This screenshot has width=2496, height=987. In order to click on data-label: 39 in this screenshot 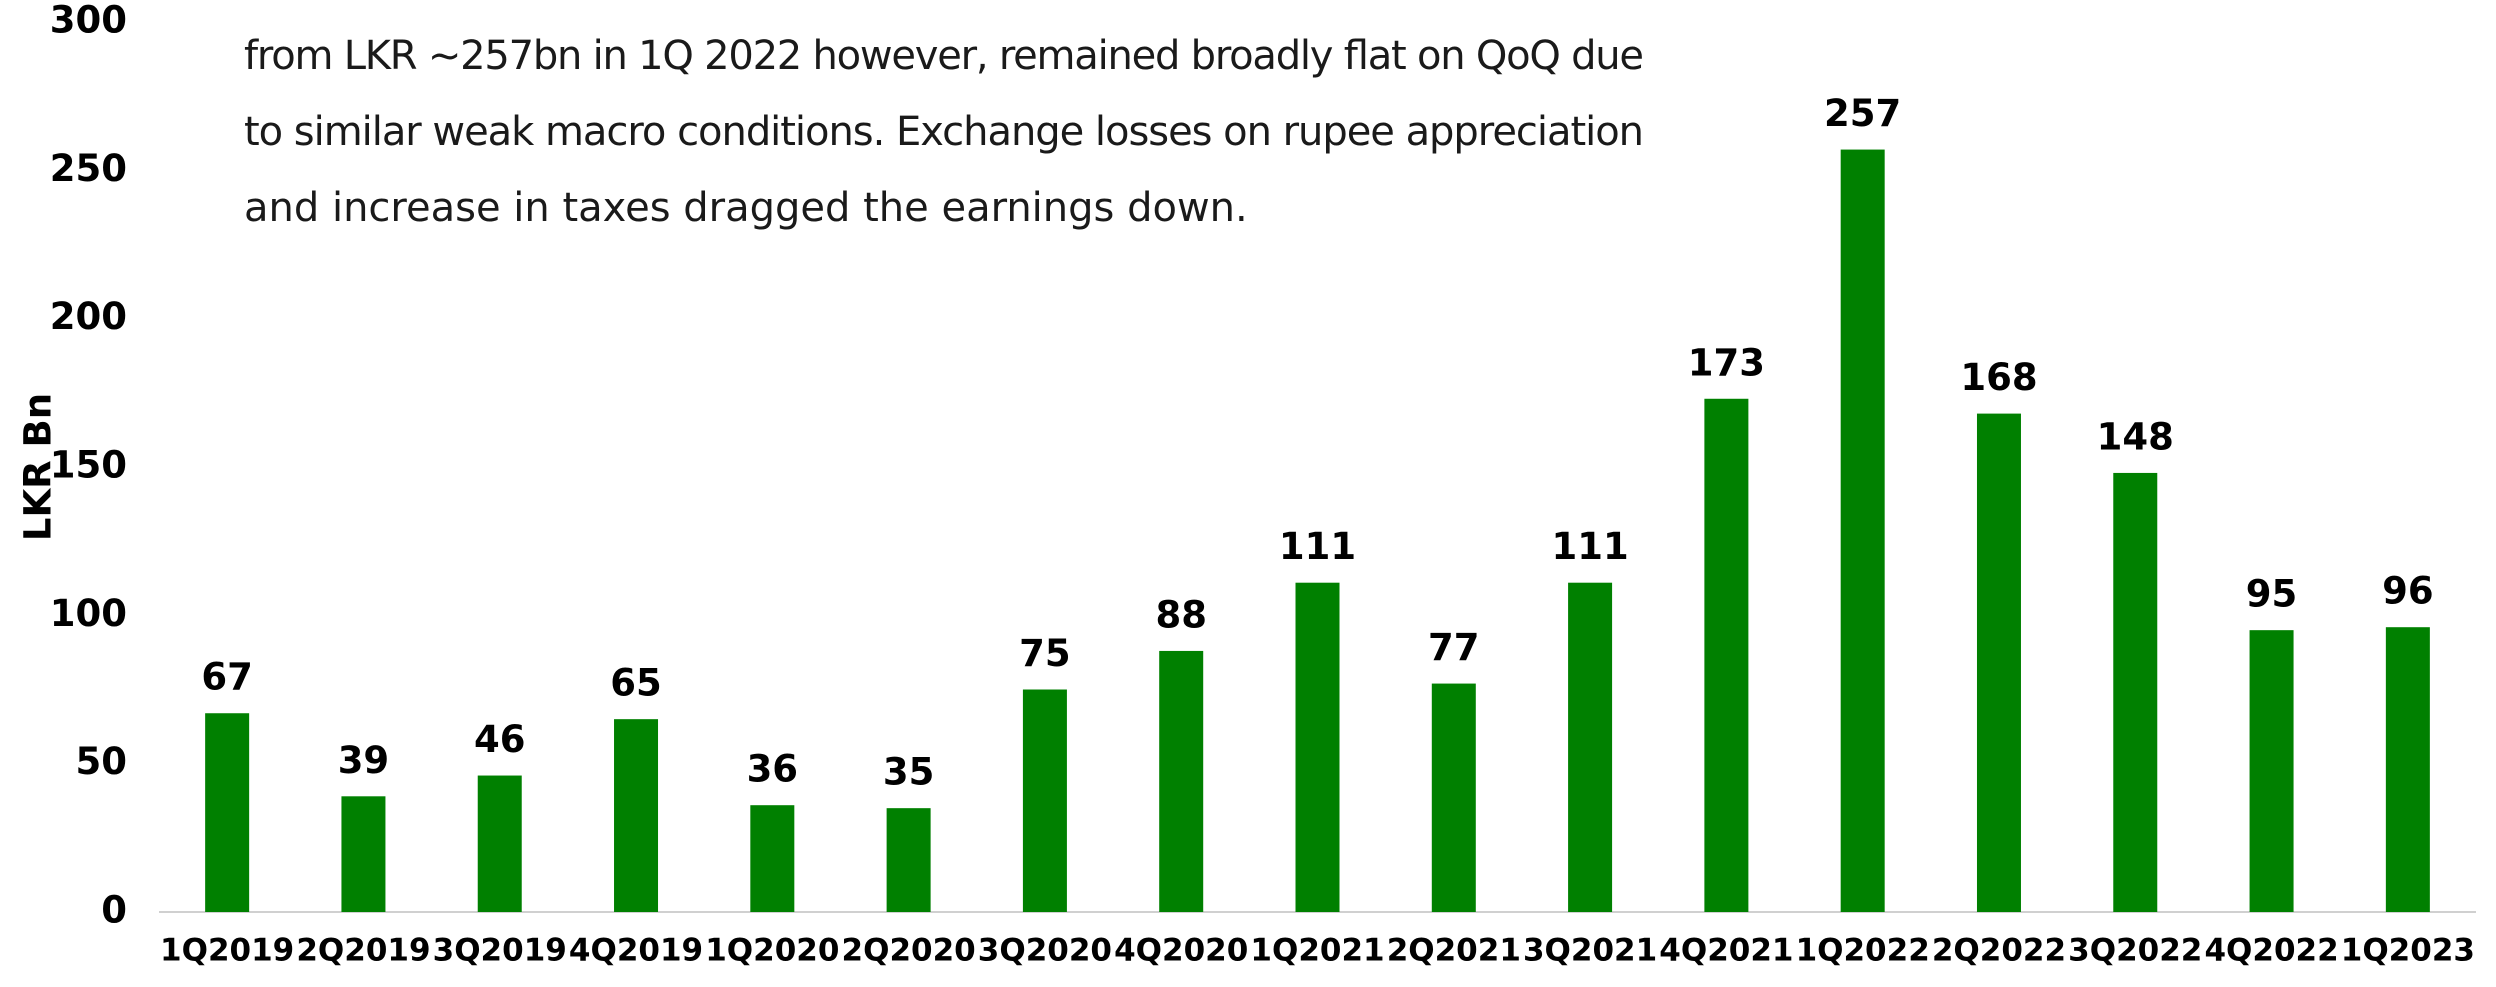, I will do `click(364, 760)`.